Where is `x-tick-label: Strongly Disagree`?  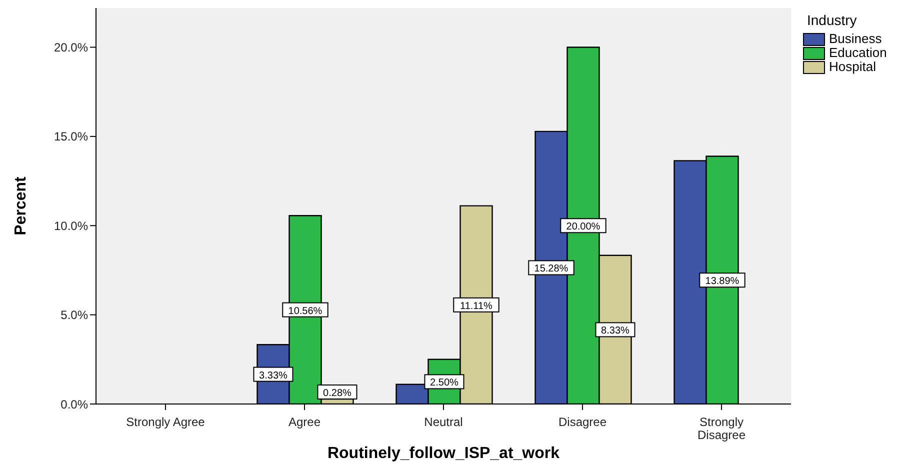 x-tick-label: Strongly Disagree is located at coordinates (721, 428).